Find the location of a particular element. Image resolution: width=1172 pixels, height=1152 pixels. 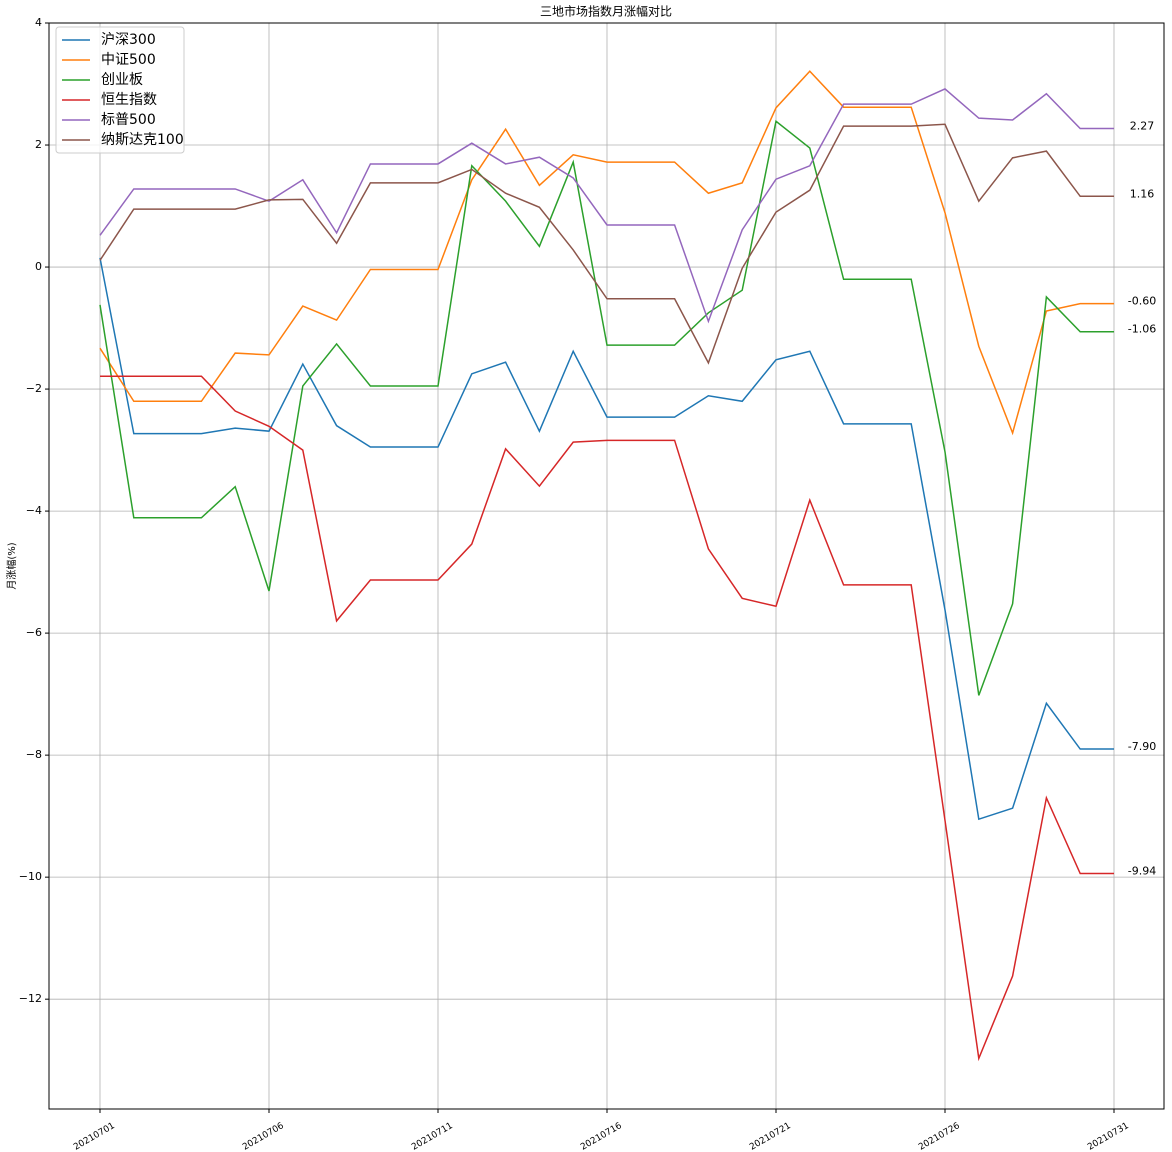

value-label: 1.16 is located at coordinates (1142, 193).